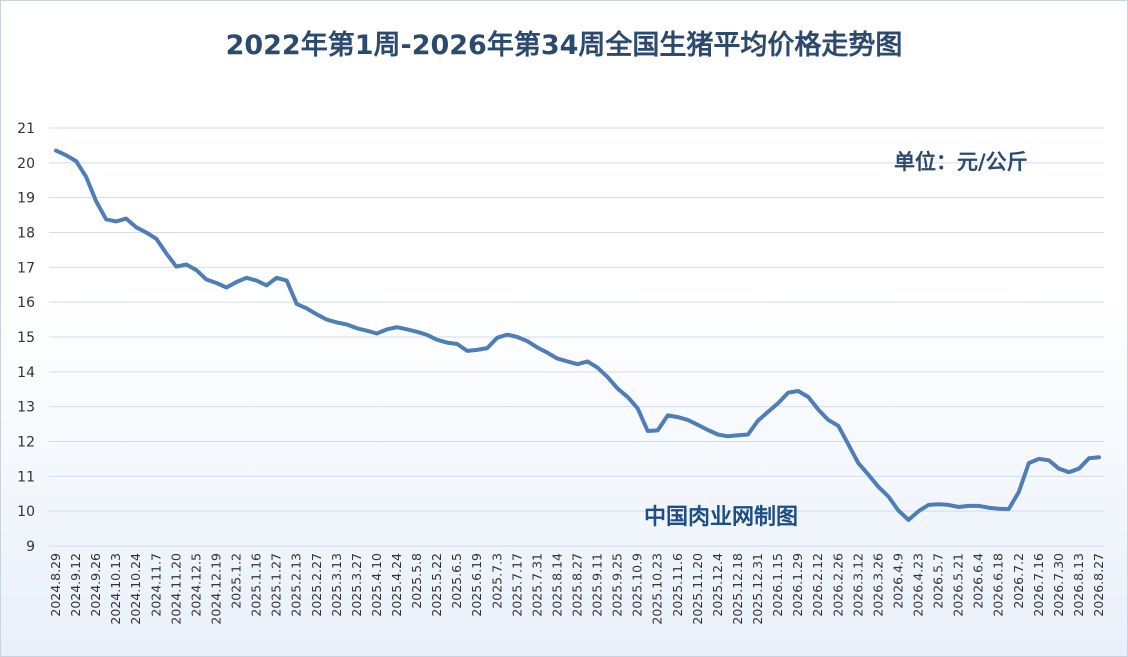 This screenshot has width=1128, height=657. I want to click on x-tick-label: 2025.9.25, so click(617, 585).